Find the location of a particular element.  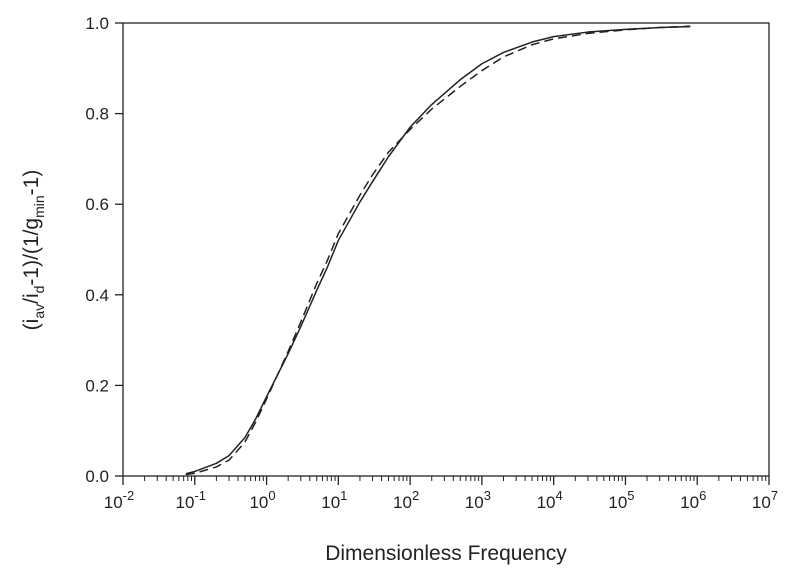

y-axis-title: (iav/id-1)/(1/gmin-1) is located at coordinates (33, 250).